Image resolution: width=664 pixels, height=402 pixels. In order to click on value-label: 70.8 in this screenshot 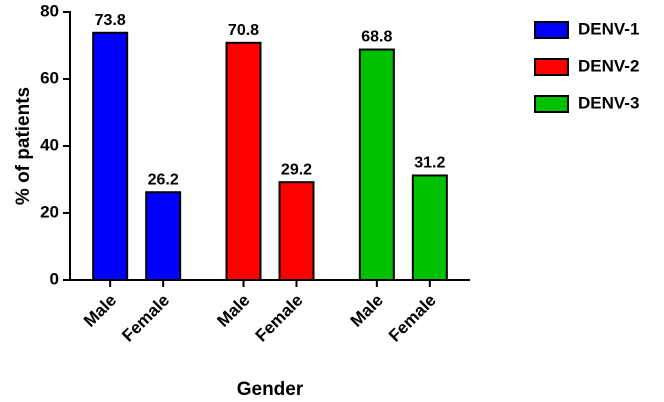, I will do `click(243, 30)`.